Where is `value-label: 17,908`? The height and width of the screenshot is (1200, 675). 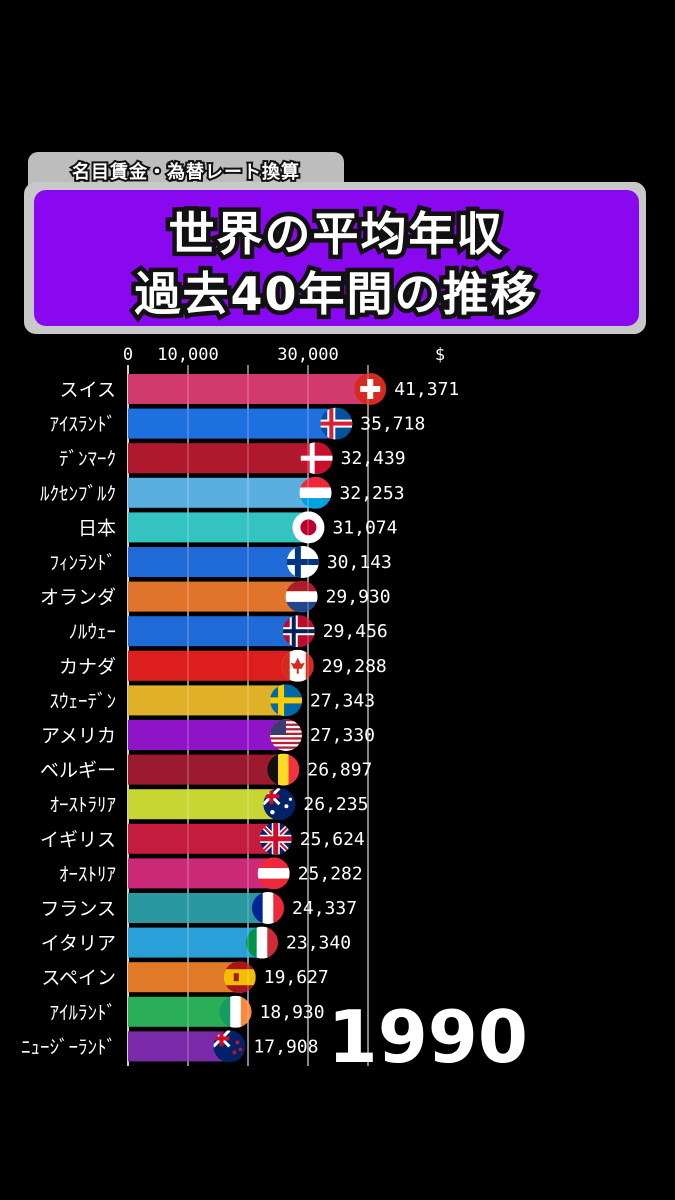 value-label: 17,908 is located at coordinates (285, 1046).